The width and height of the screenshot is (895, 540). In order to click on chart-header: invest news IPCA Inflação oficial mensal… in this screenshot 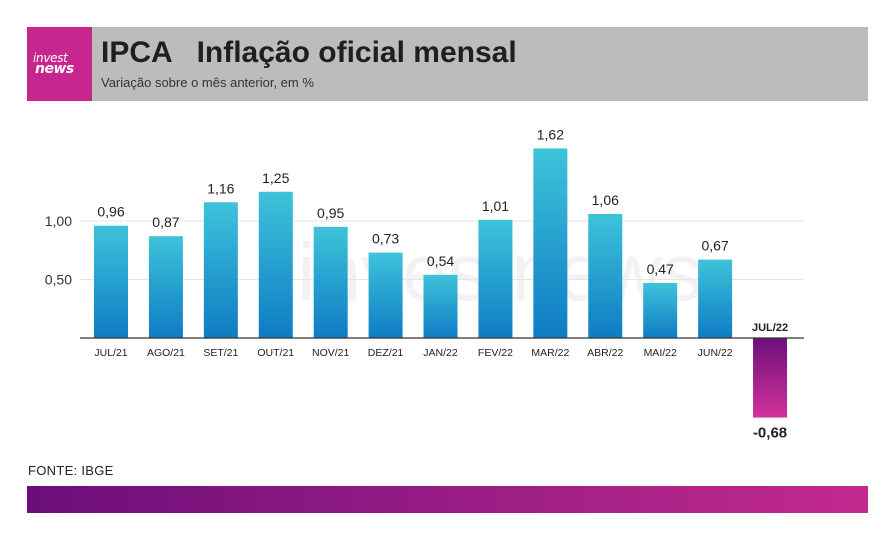, I will do `click(447, 64)`.